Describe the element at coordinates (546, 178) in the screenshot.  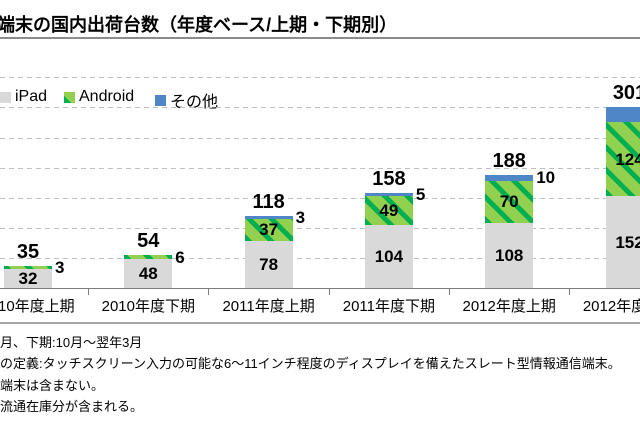
I see `side-value-label: 10` at that location.